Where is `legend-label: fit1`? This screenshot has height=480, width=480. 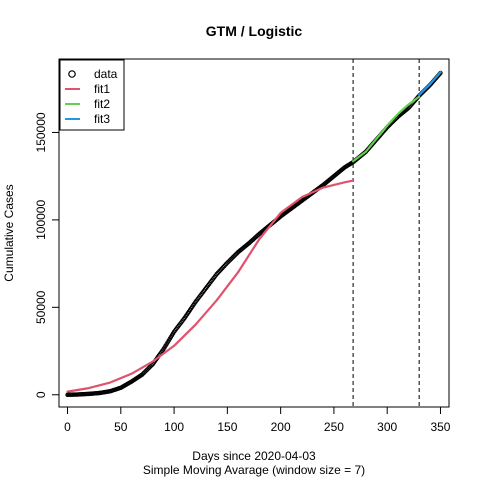
legend-label: fit1 is located at coordinates (102, 89).